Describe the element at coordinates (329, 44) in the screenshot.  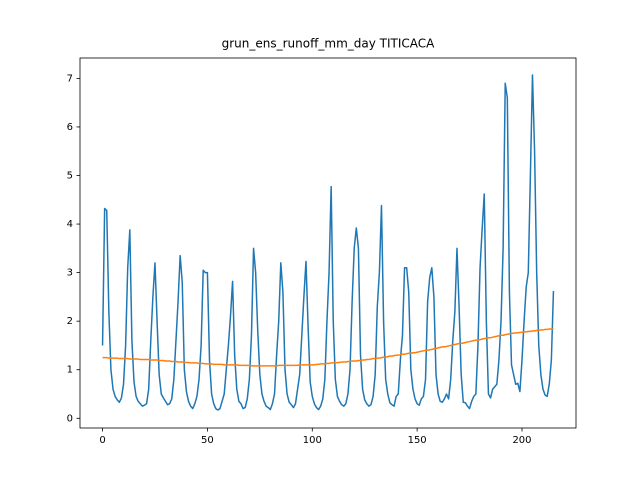
I see `chart-title: grun_ens_runoff_mm_day TITICACA` at that location.